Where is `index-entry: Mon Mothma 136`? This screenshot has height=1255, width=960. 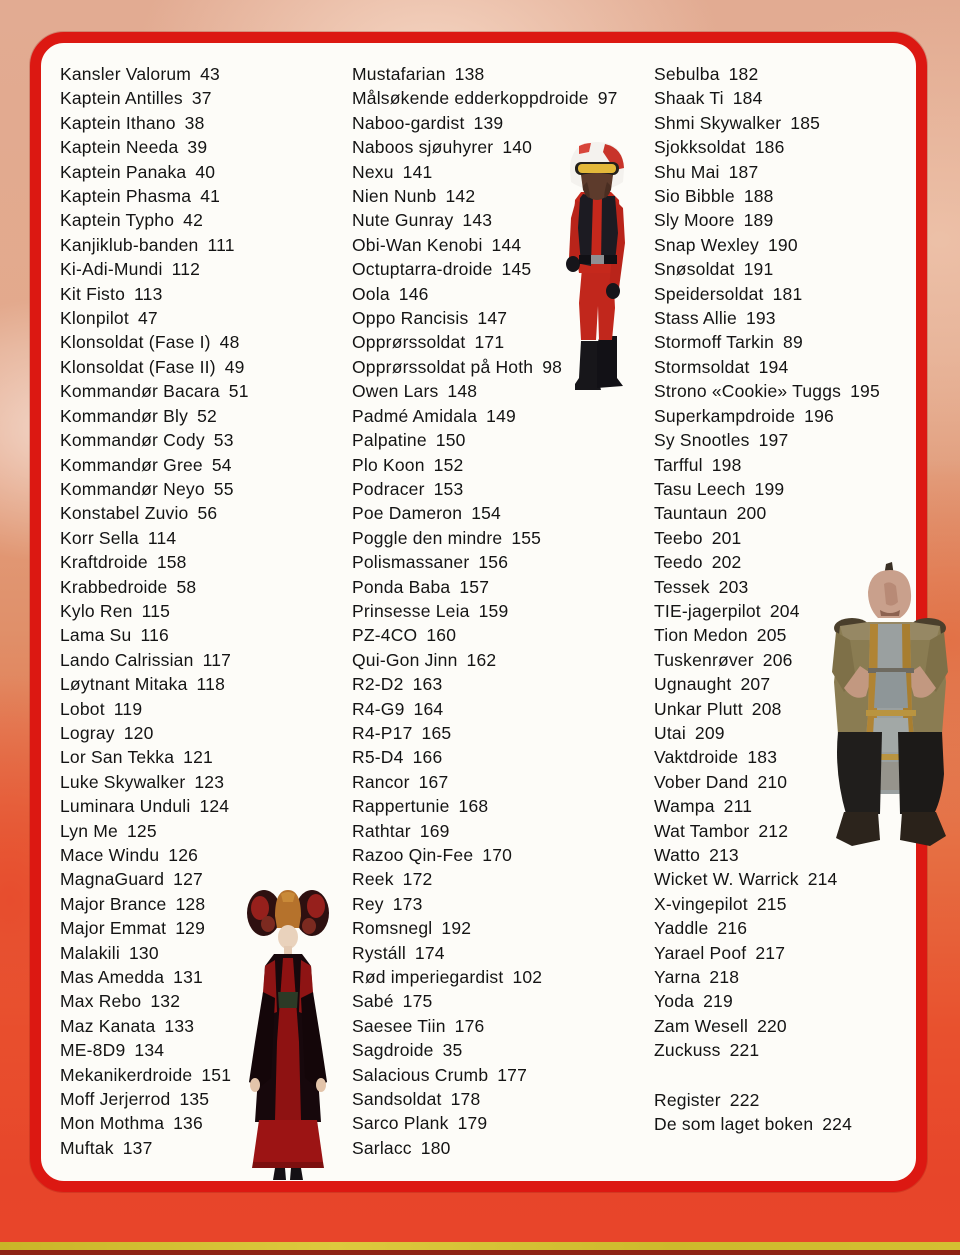
index-entry: Mon Mothma 136 is located at coordinates (206, 1123).